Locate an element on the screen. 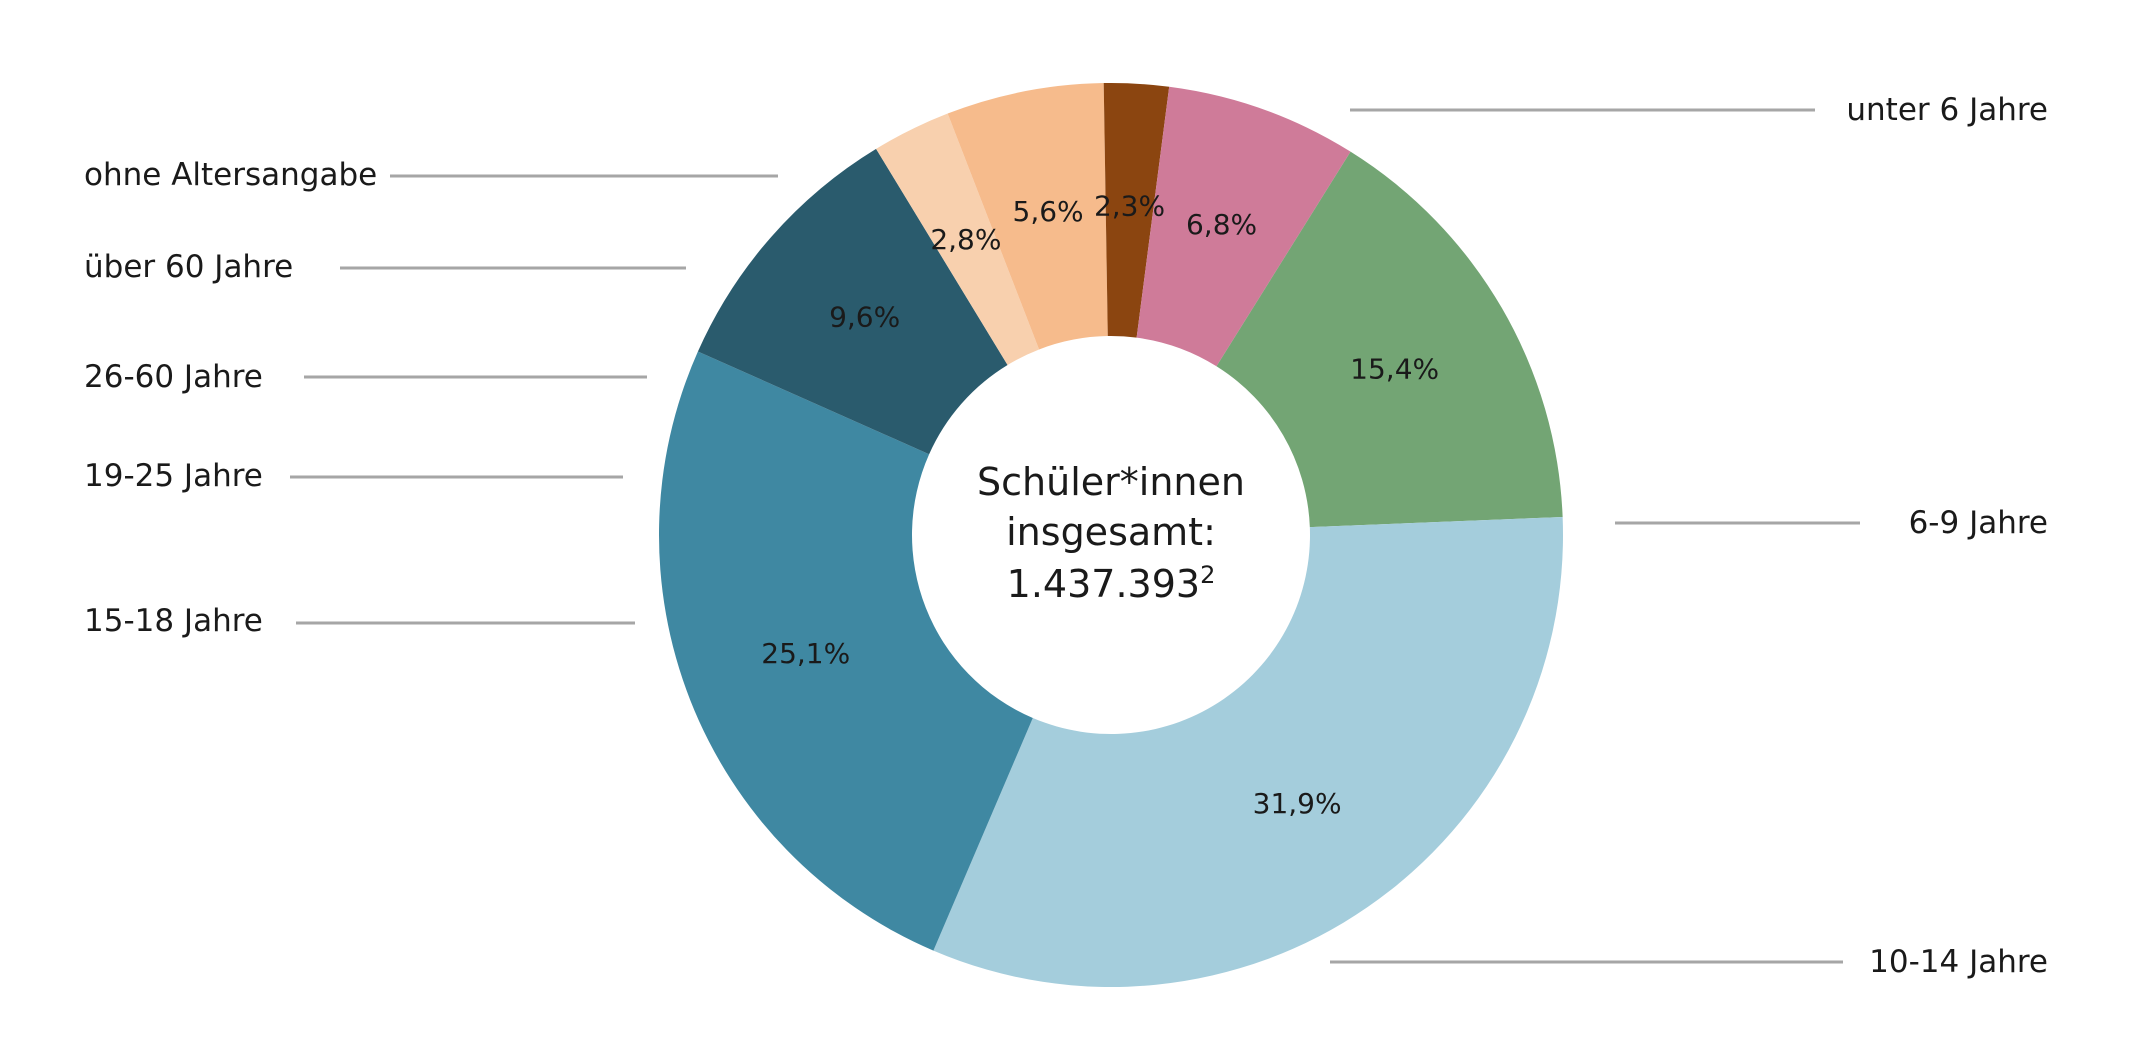 This screenshot has height=1050, width=2150. slice-value-label: 15,4% is located at coordinates (1394, 368).